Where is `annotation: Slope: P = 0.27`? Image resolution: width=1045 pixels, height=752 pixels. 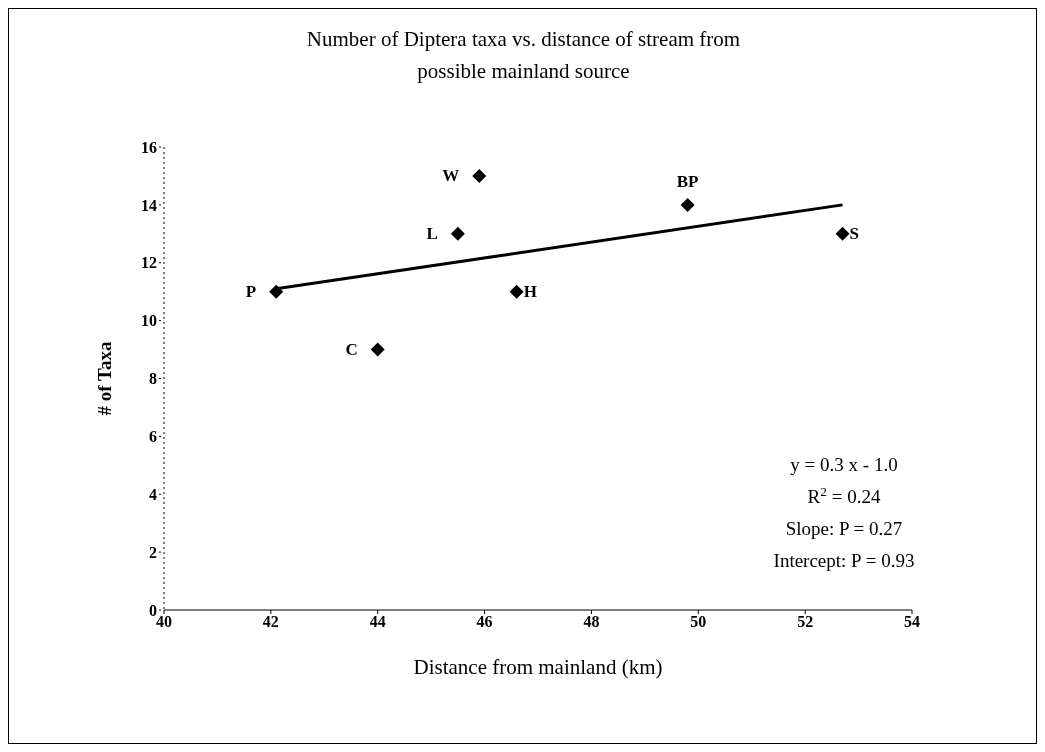 annotation: Slope: P = 0.27 is located at coordinates (844, 528).